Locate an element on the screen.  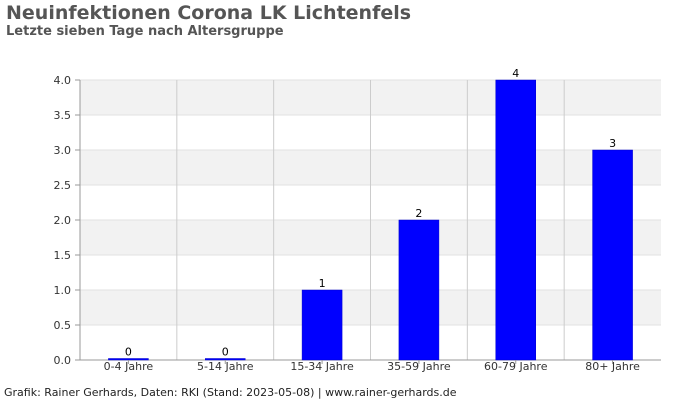
data-label: 4 is located at coordinates (515, 73).